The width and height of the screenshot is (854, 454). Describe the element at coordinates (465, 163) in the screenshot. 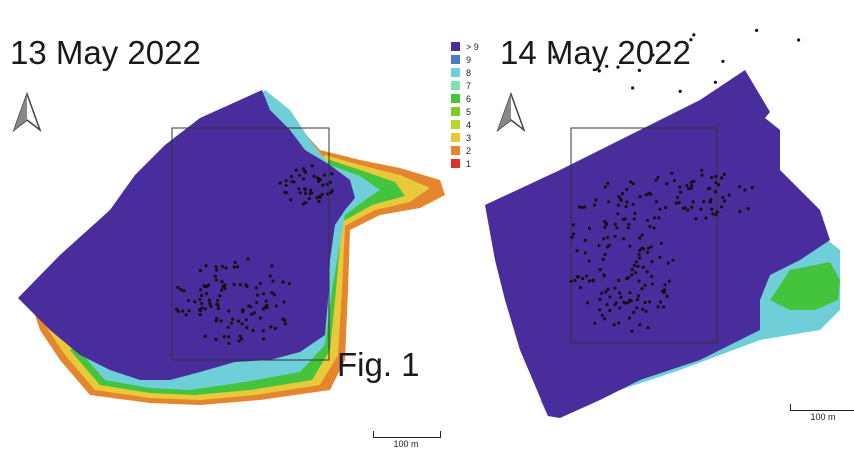

I see `legend-item: 1` at that location.